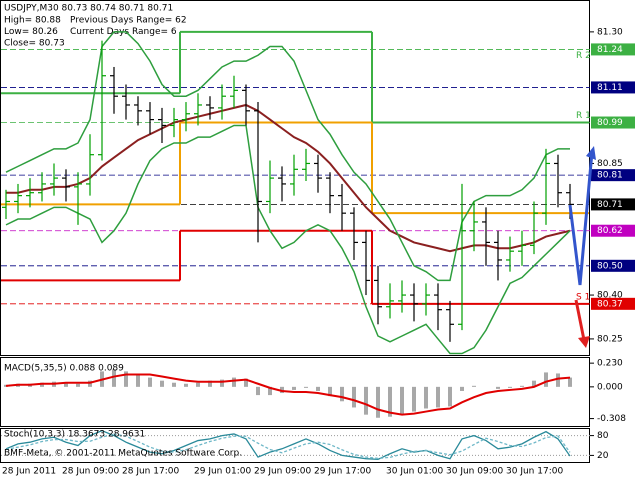 Image resolution: width=640 pixels, height=480 pixels. I want to click on y-tick-label: 20, so click(603, 456).